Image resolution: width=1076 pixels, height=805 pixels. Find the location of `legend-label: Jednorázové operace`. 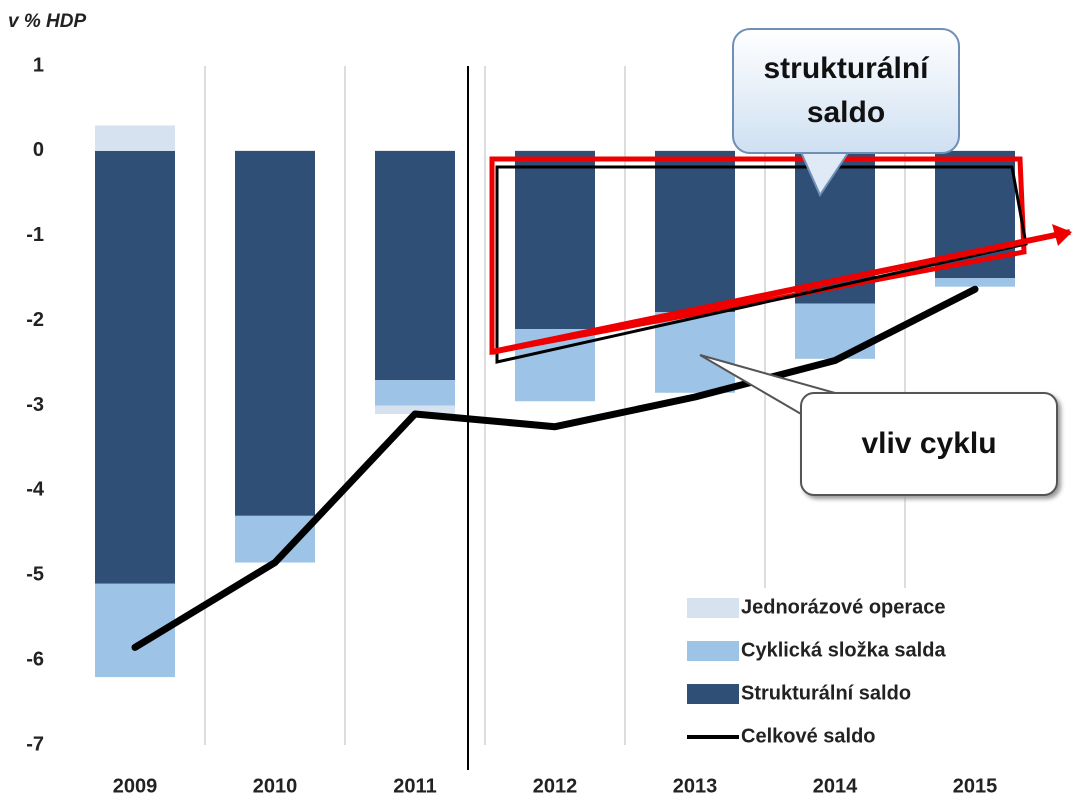

legend-label: Jednorázové operace is located at coordinates (843, 607).